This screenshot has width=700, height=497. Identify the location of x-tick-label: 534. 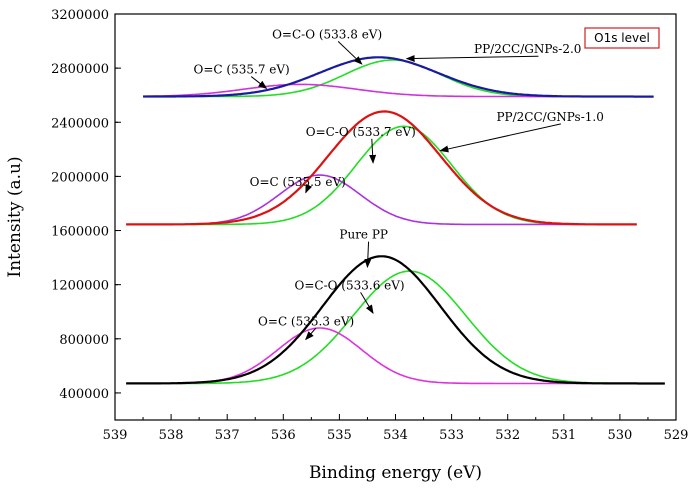
(395, 435).